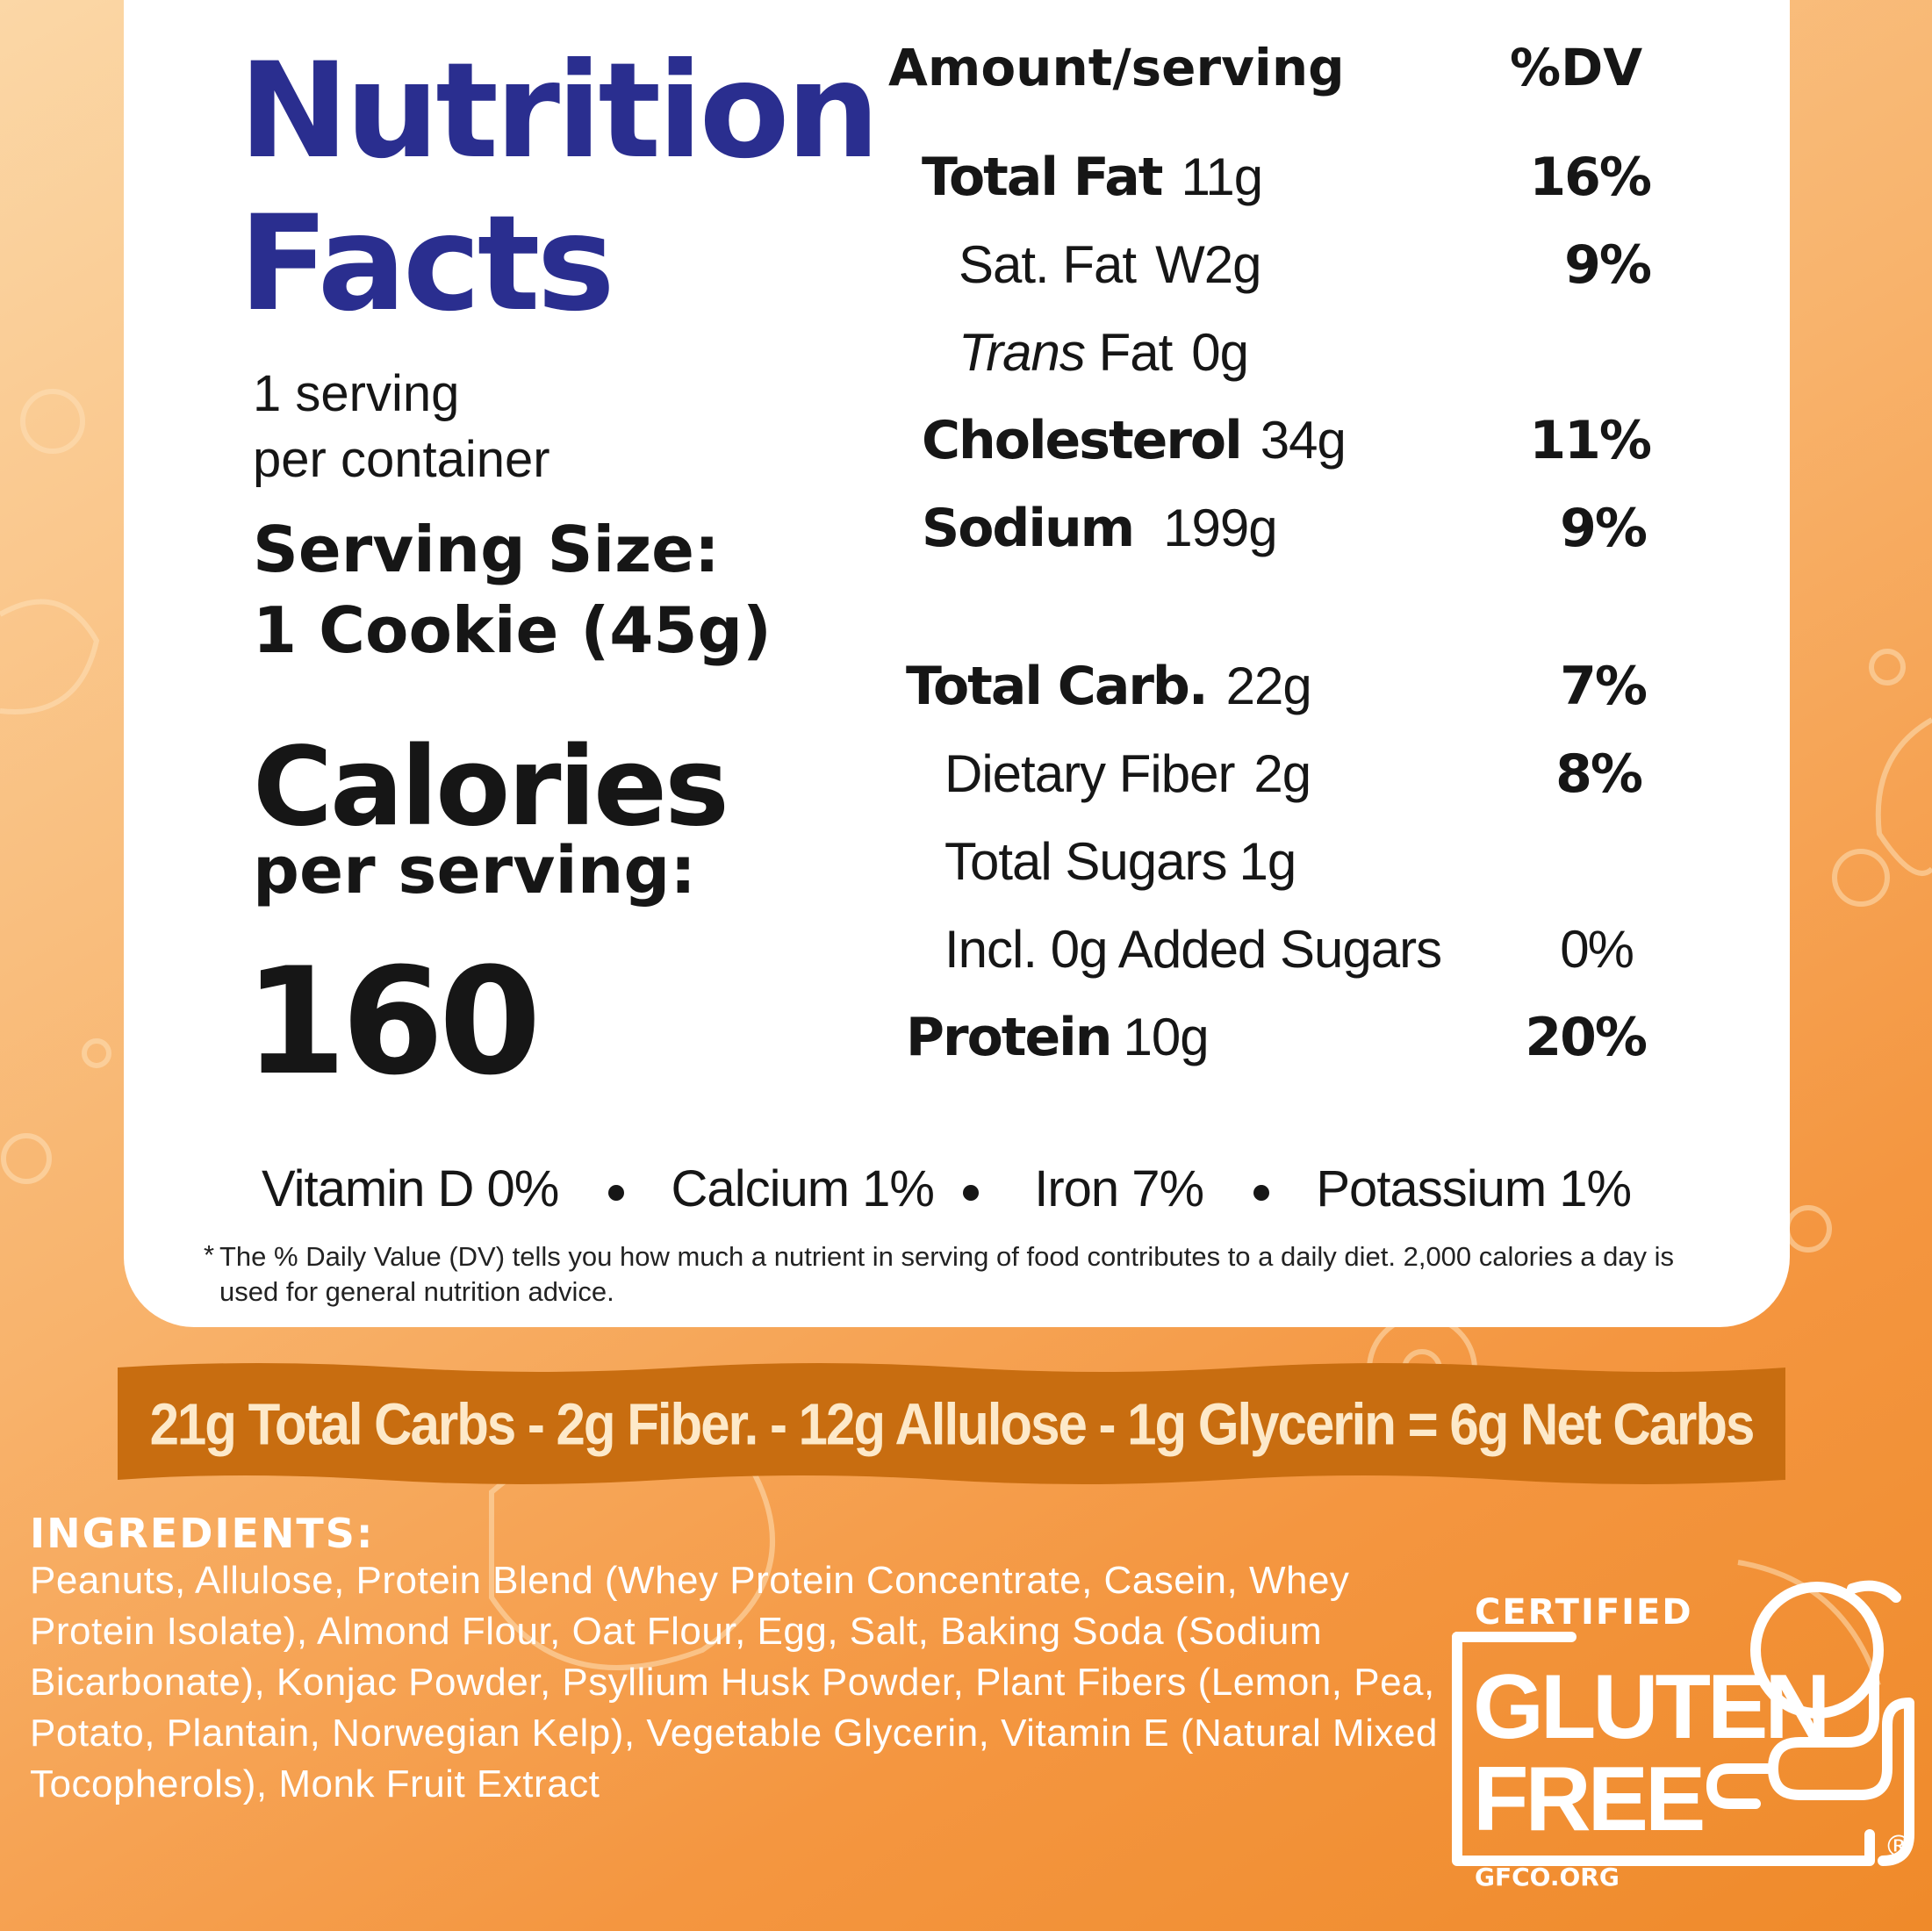 This screenshot has height=1931, width=1932. I want to click on nutrient-amount: 11g, so click(1222, 176).